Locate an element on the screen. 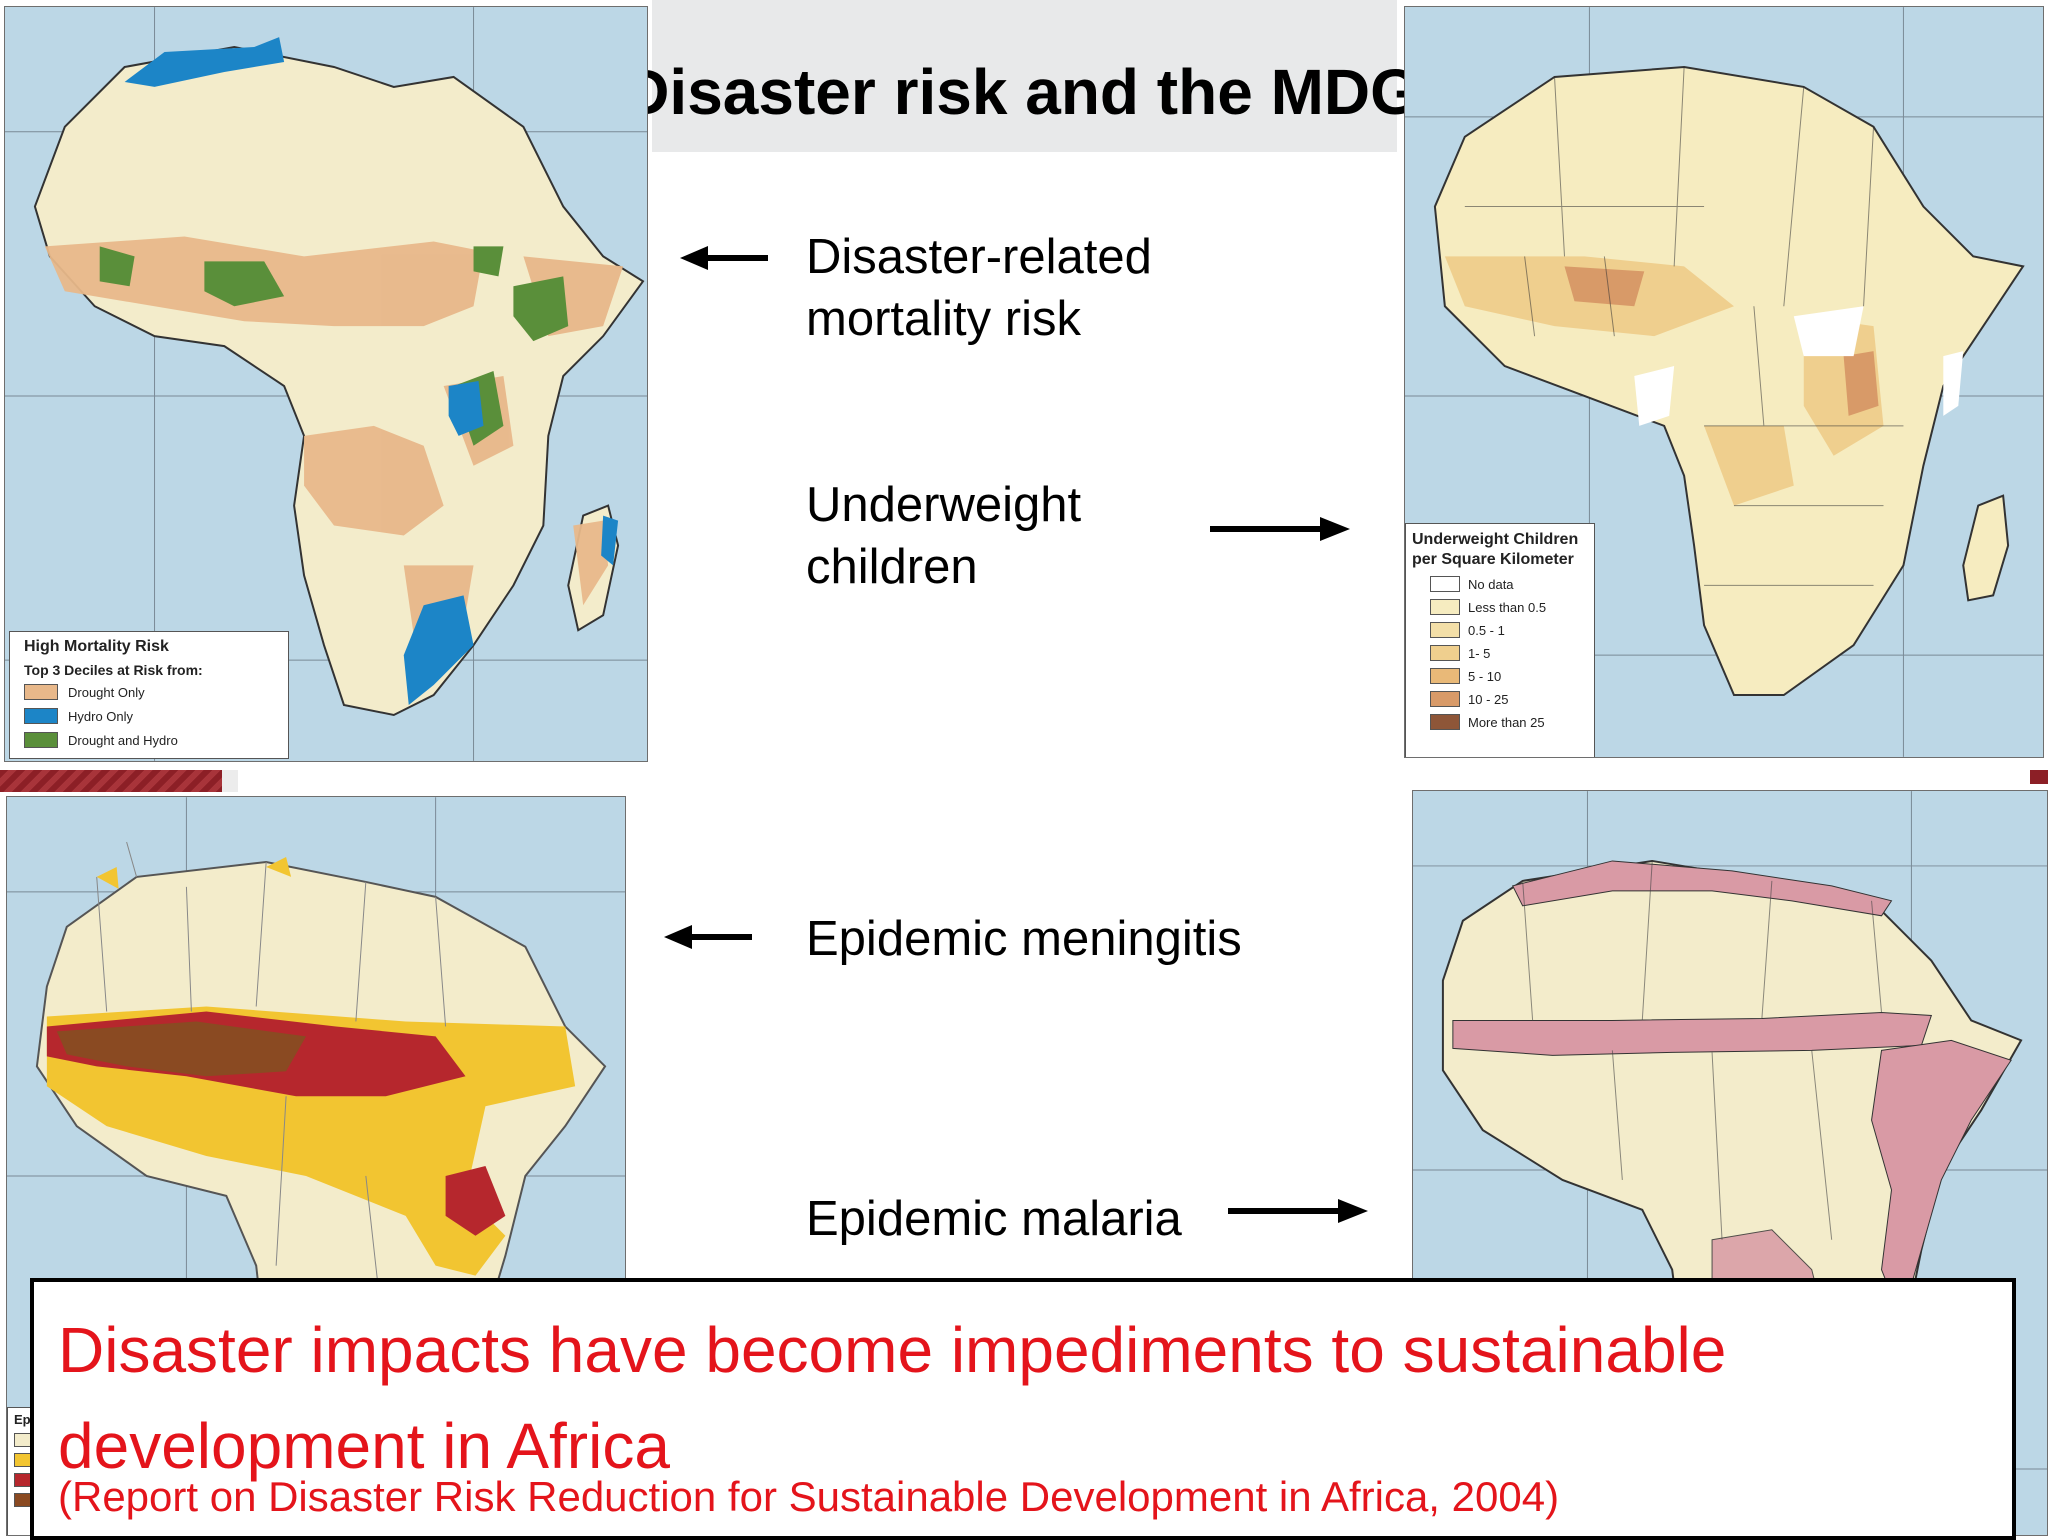  legend-label: No data is located at coordinates (1491, 584).